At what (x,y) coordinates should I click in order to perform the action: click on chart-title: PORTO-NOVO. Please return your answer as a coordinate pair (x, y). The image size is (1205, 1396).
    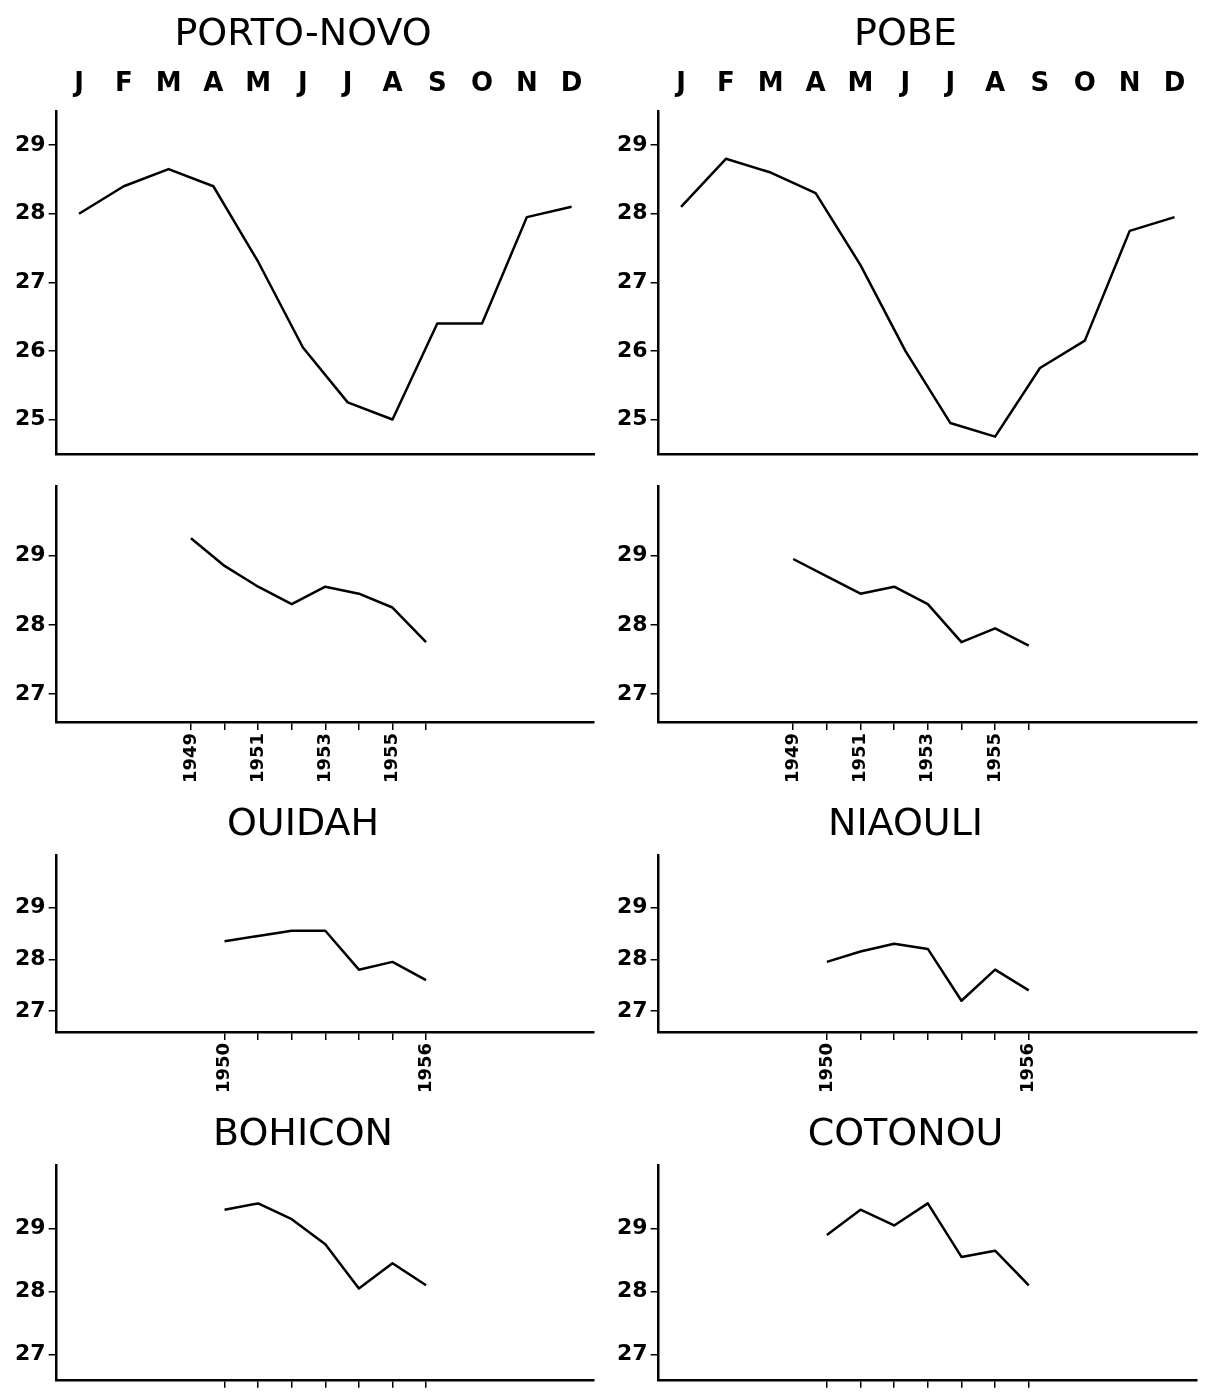
    Looking at the image, I should click on (303, 31).